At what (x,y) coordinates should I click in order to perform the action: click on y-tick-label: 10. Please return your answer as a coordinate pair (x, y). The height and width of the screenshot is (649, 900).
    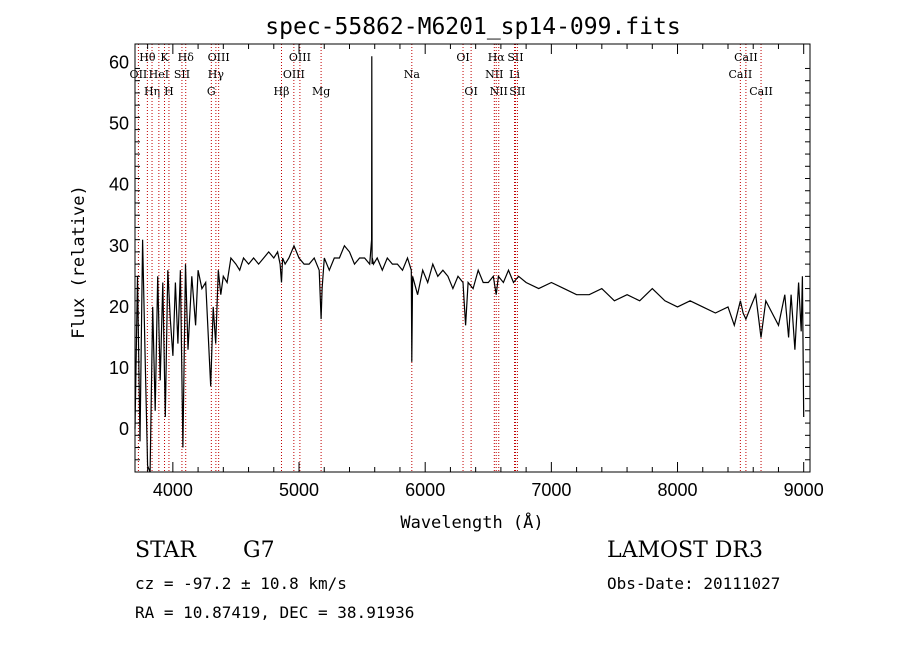
    Looking at the image, I should click on (119, 368).